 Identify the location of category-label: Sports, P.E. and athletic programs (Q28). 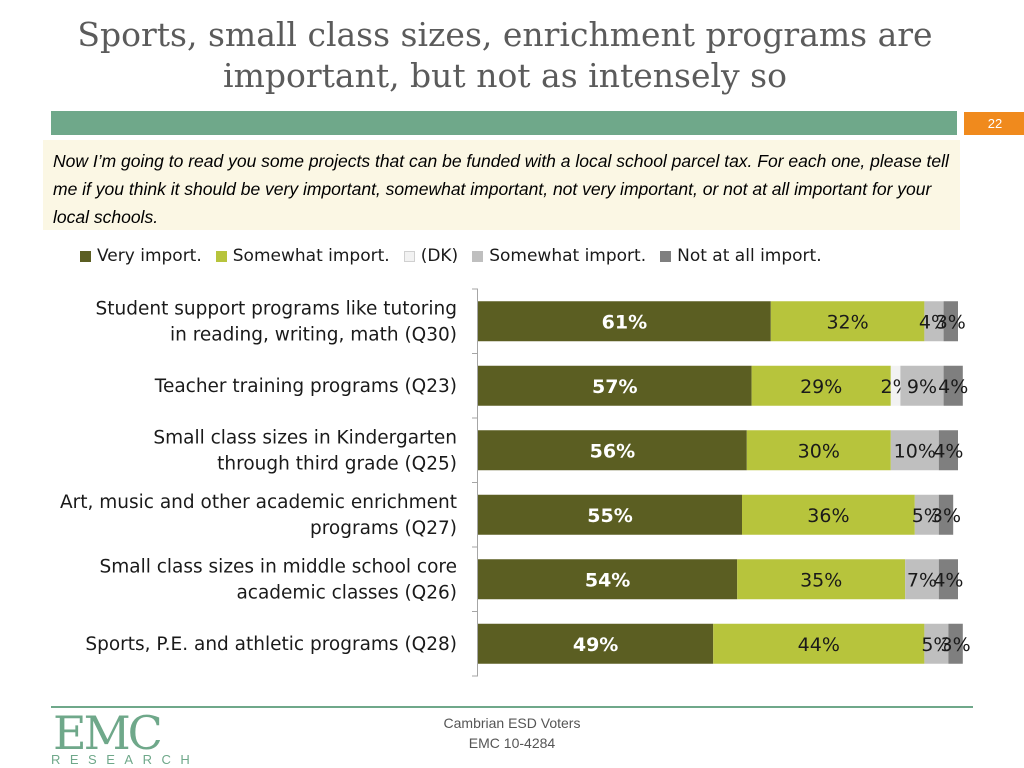
(271, 644).